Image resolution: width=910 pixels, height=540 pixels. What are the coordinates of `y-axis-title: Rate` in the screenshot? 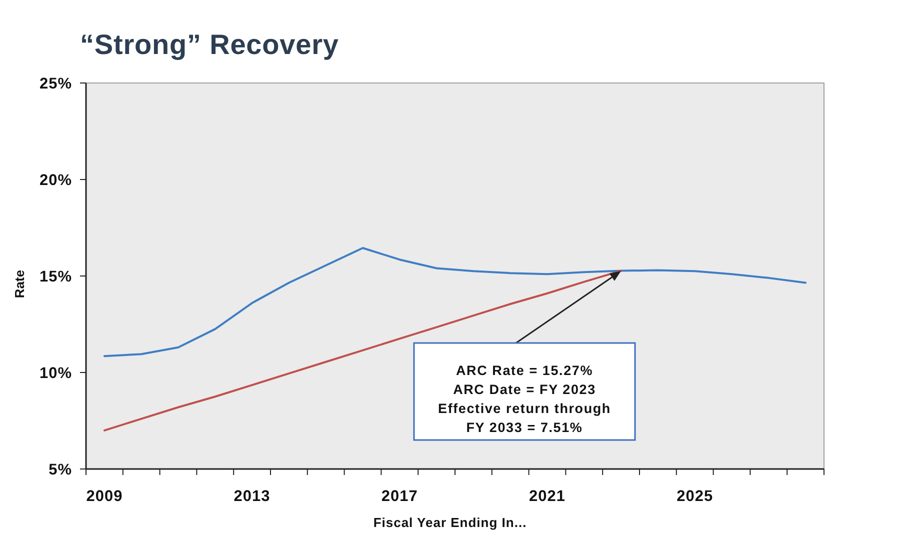 It's located at (19, 284).